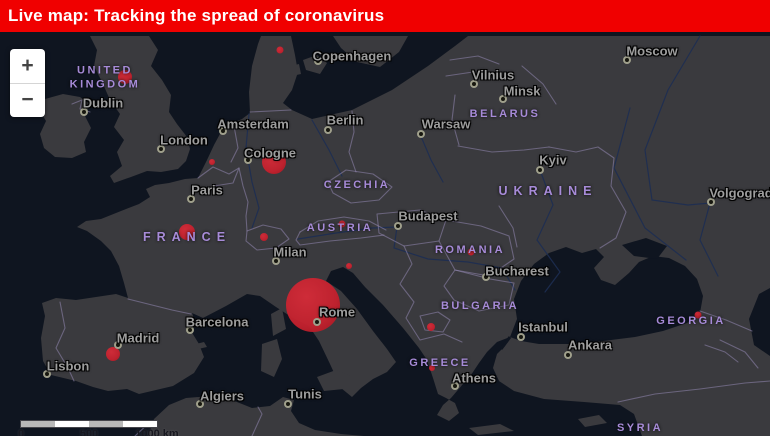 The width and height of the screenshot is (770, 436). Describe the element at coordinates (201, 345) in the screenshot. I see `island-mallorca` at that location.